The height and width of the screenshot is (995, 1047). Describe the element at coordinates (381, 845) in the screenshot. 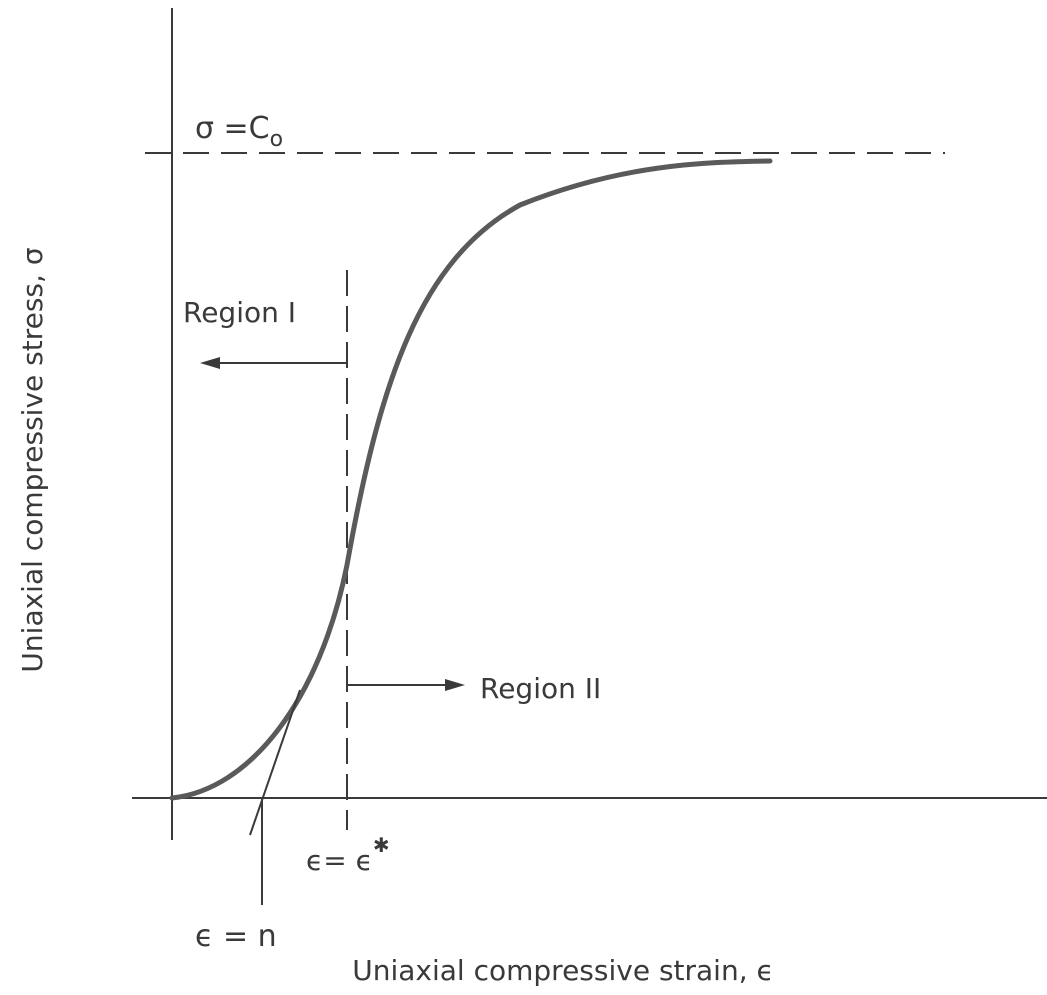

I see `eps-star-superscript: ✱` at that location.